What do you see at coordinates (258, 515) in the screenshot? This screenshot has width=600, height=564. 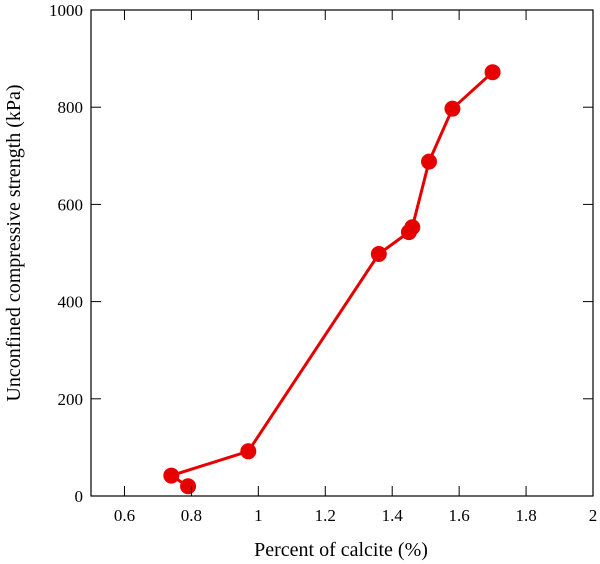 I see `x-tick-label: 1` at bounding box center [258, 515].